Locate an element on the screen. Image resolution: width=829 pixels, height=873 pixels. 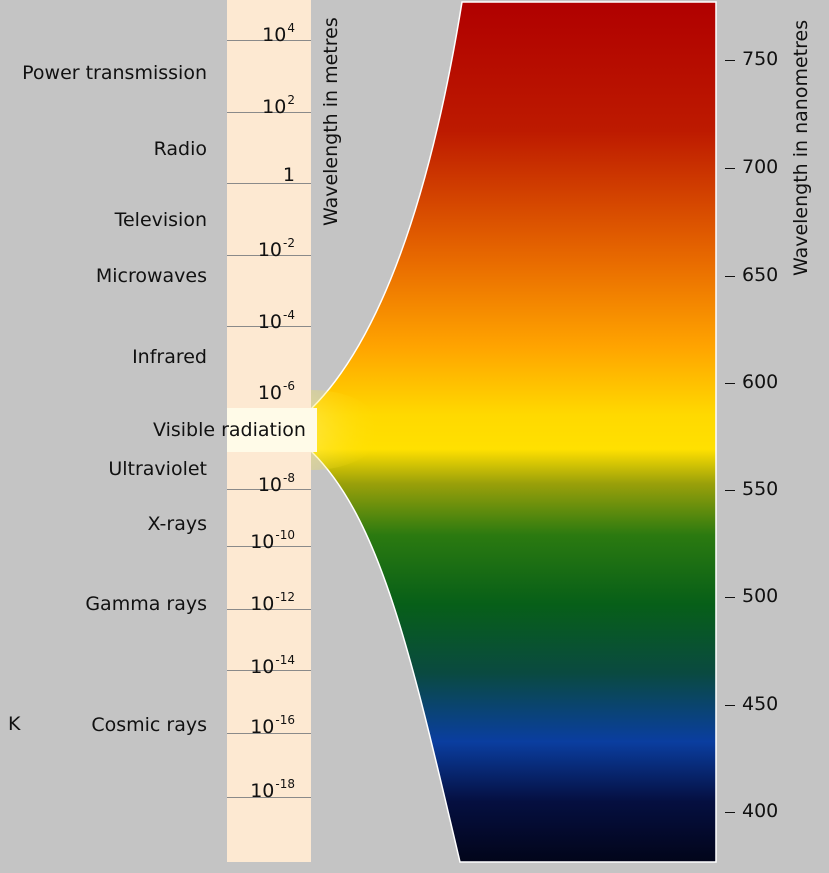
metre-axis-title: Wavelength in metres is located at coordinates (332, 120).